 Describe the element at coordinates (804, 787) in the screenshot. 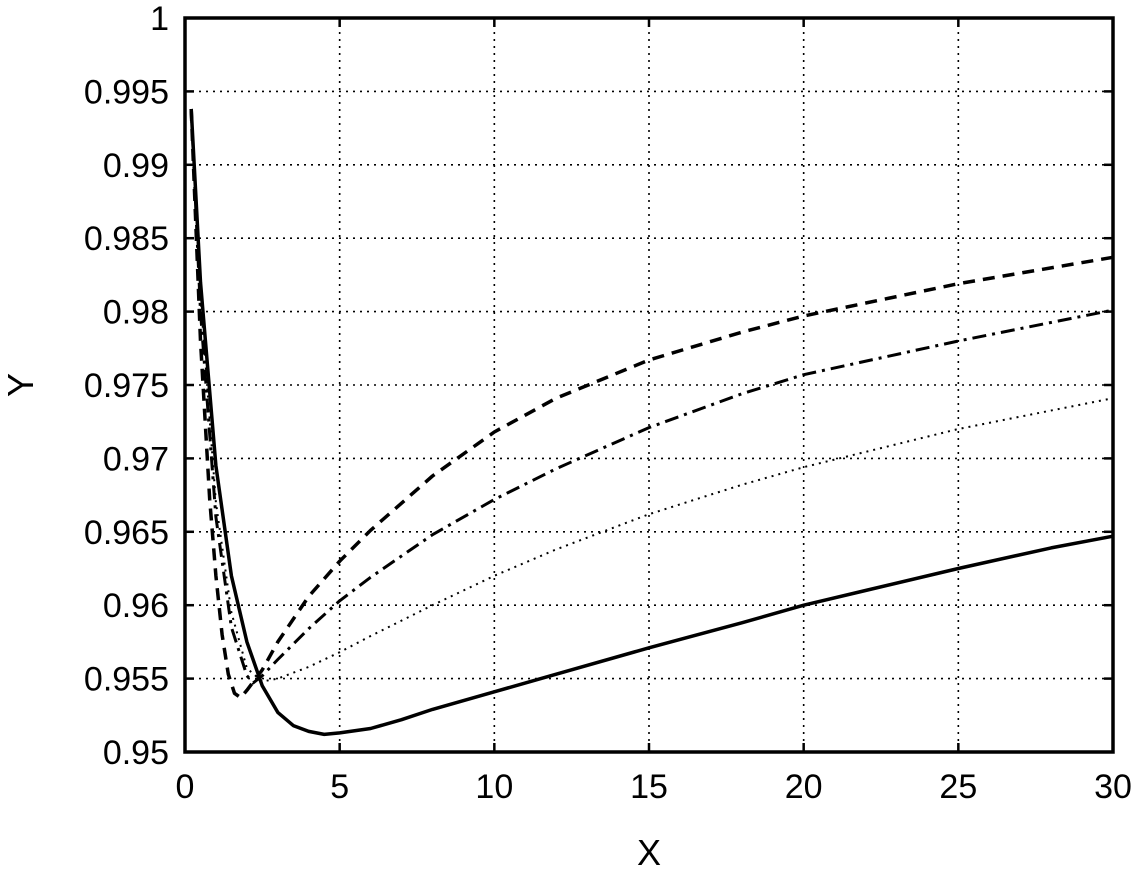

I see `x-tick-label: 20` at that location.